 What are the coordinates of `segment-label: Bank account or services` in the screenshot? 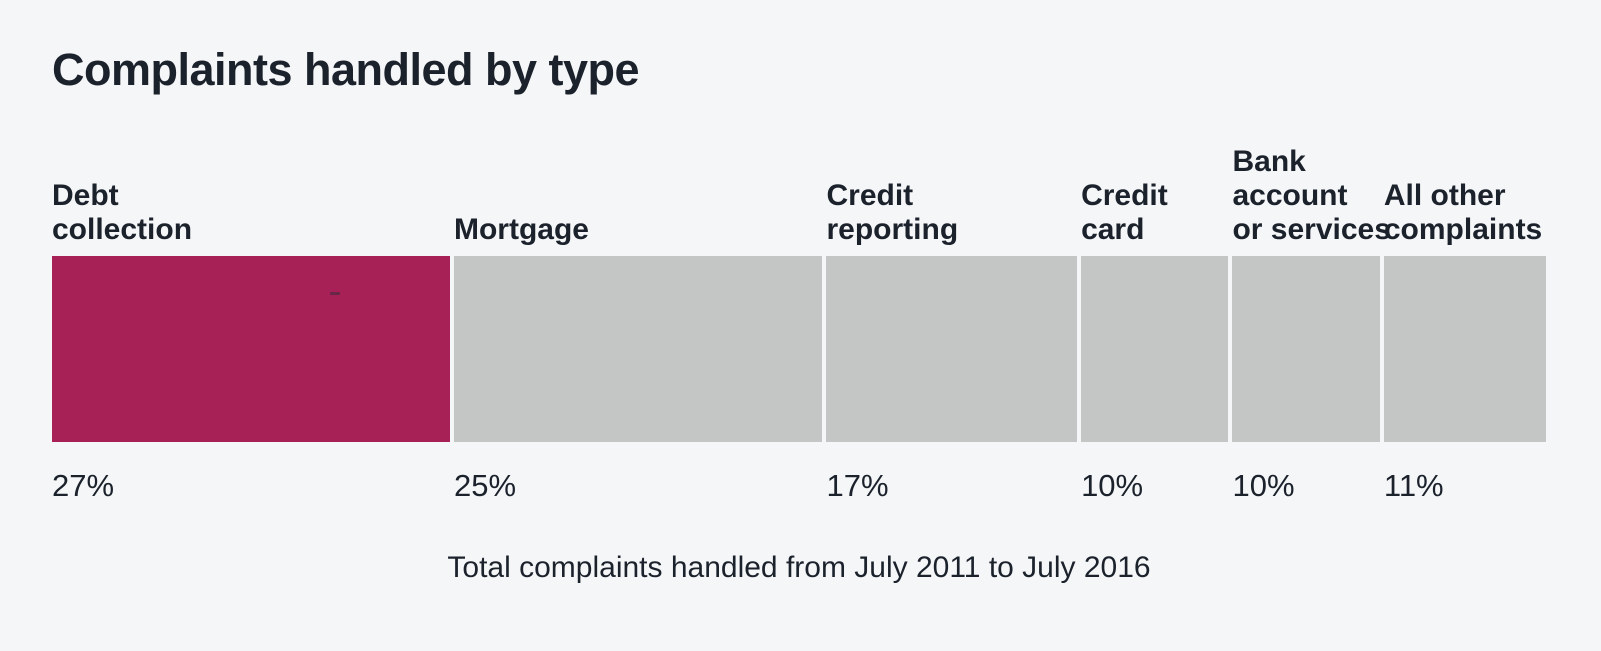 It's located at (1311, 195).